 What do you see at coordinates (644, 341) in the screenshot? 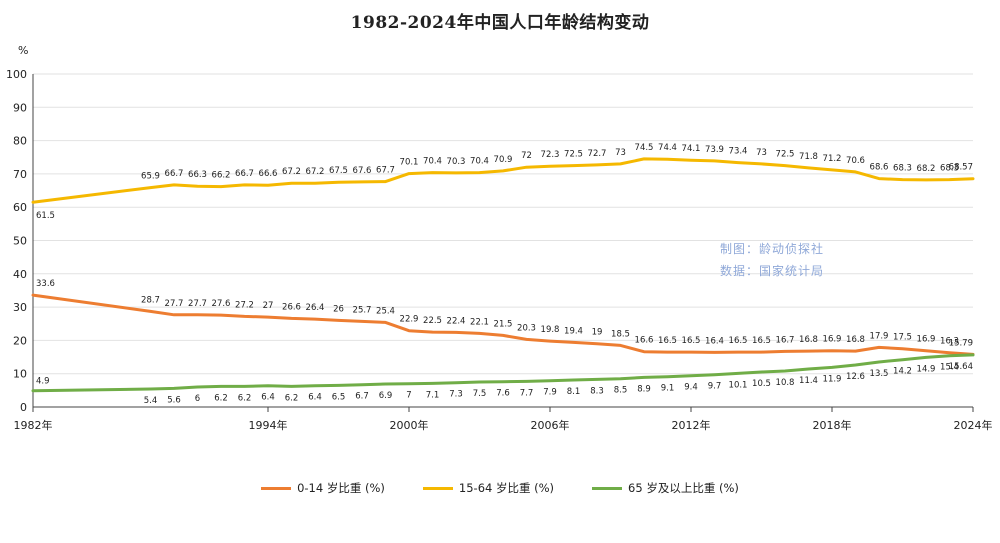
I see `data-label: 16.6` at bounding box center [644, 341].